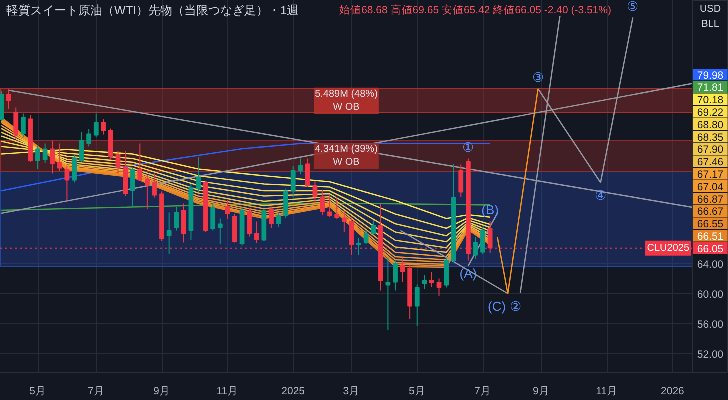 The image size is (728, 400). Describe the element at coordinates (469, 273) in the screenshot. I see `annotation: (A)` at that location.